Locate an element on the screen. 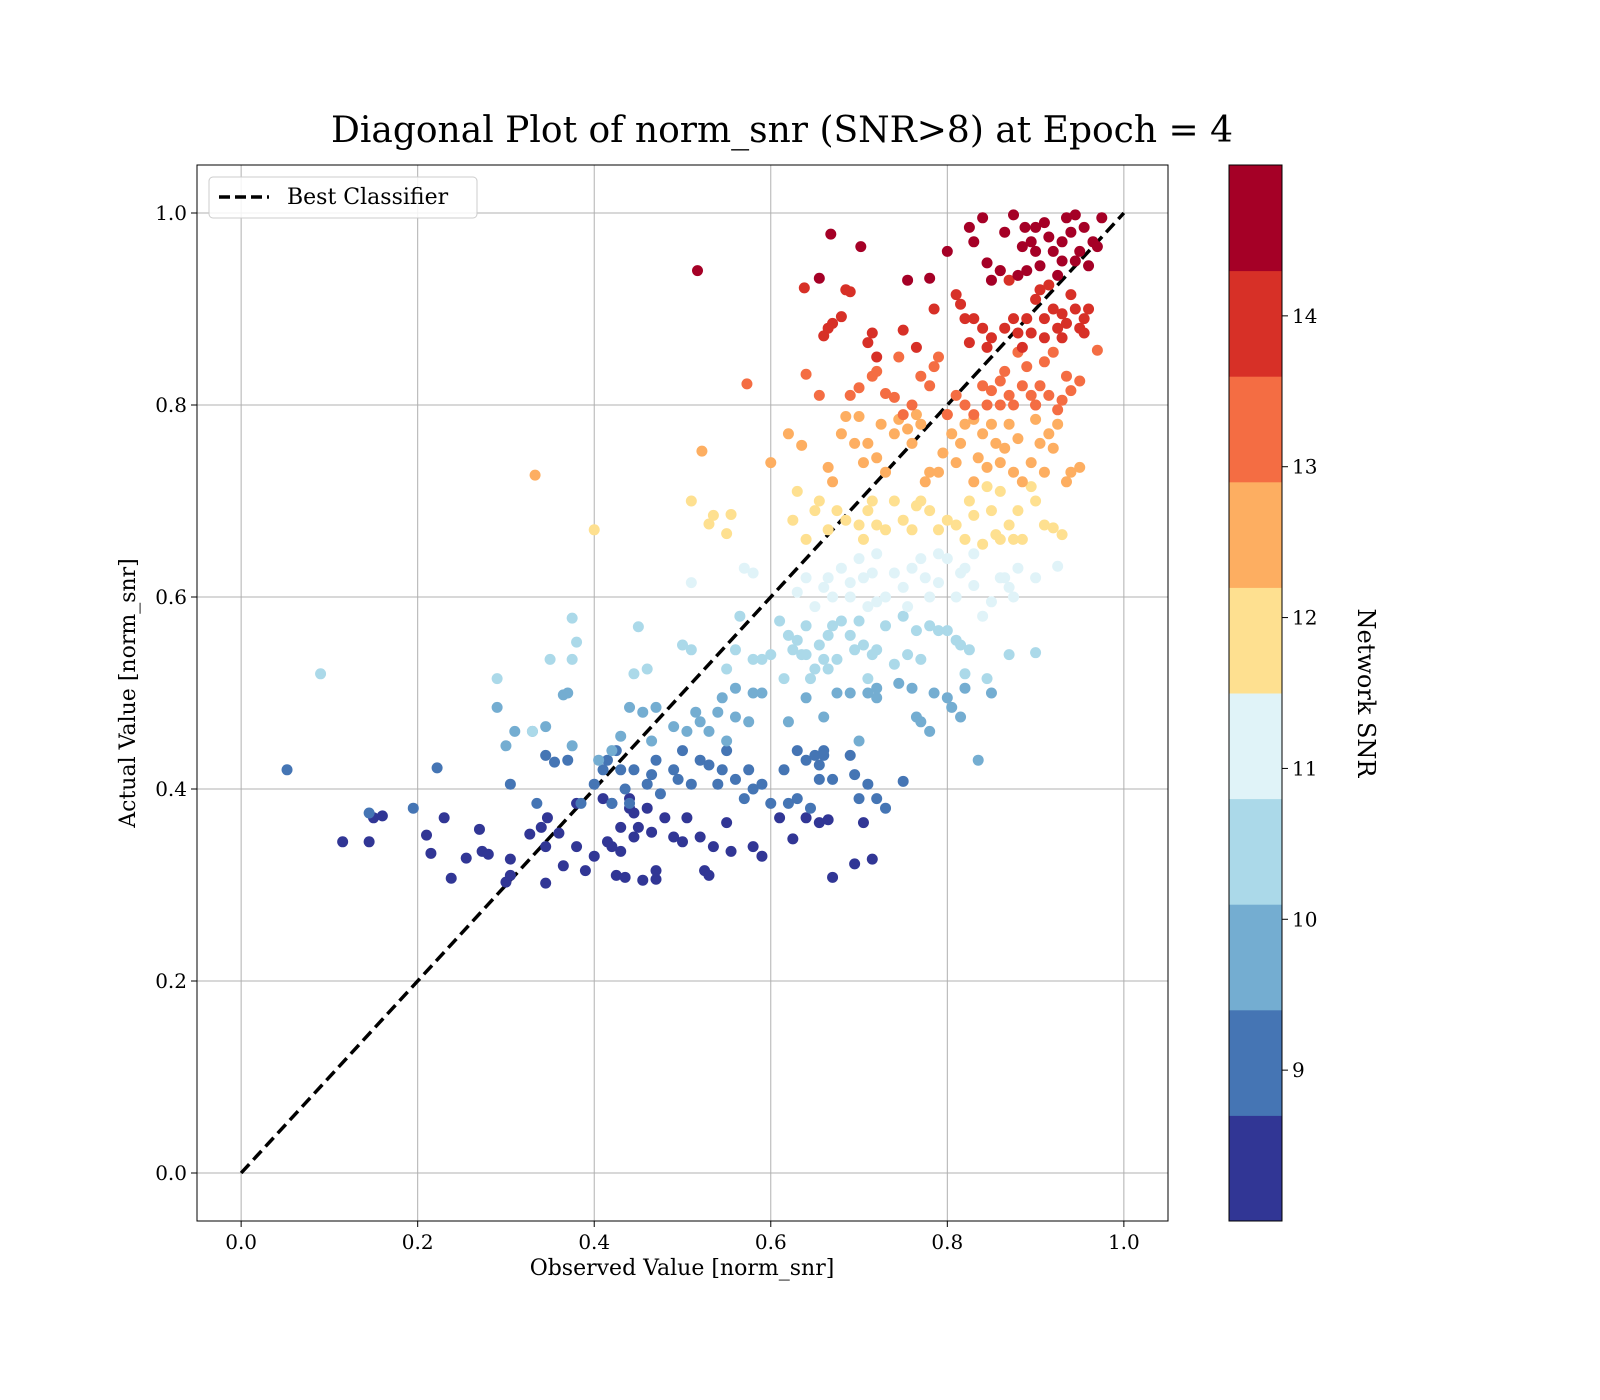 The image size is (1600, 1400). colorbar-tick-label: 9 is located at coordinates (1298, 1070).